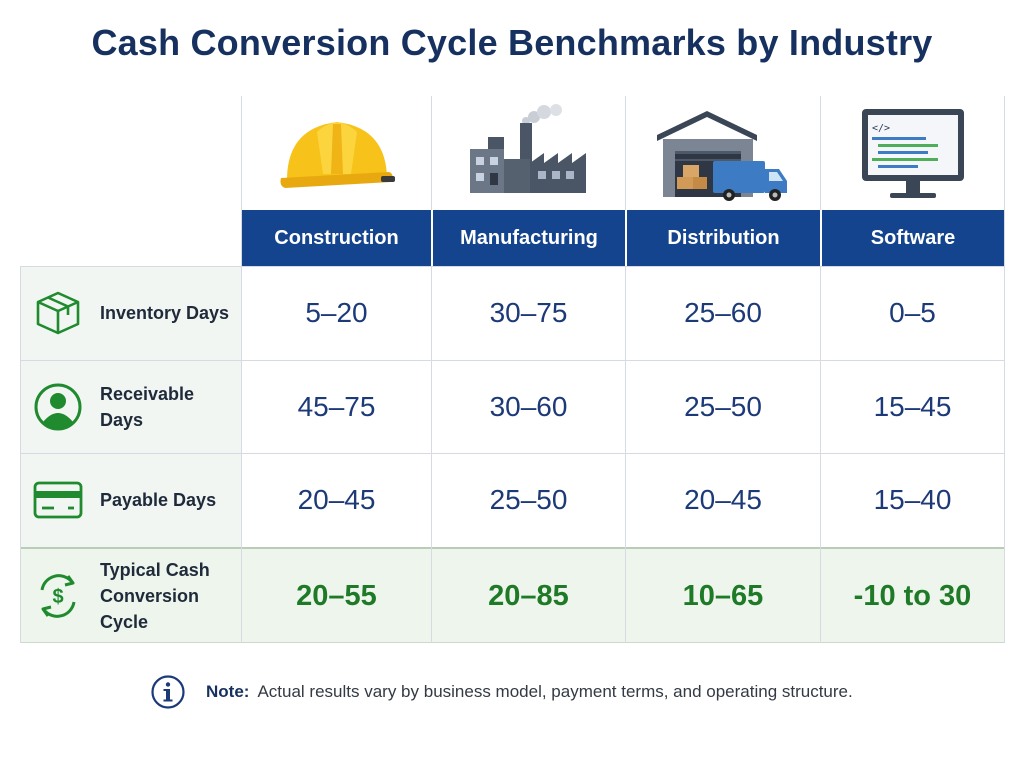  What do you see at coordinates (165, 313) in the screenshot?
I see `row-label-text: Inventory Days` at bounding box center [165, 313].